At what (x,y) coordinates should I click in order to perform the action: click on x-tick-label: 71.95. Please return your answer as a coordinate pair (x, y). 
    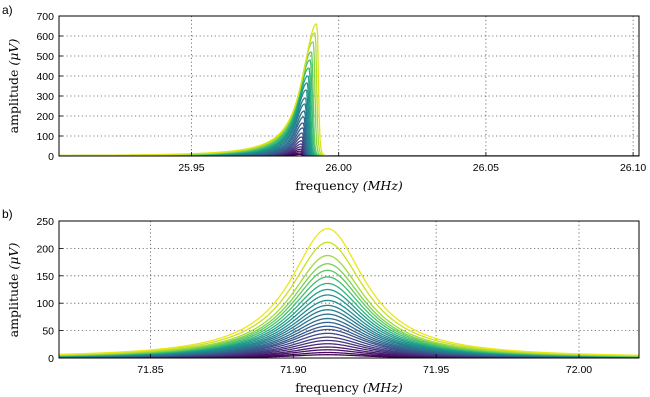
    Looking at the image, I should click on (436, 370).